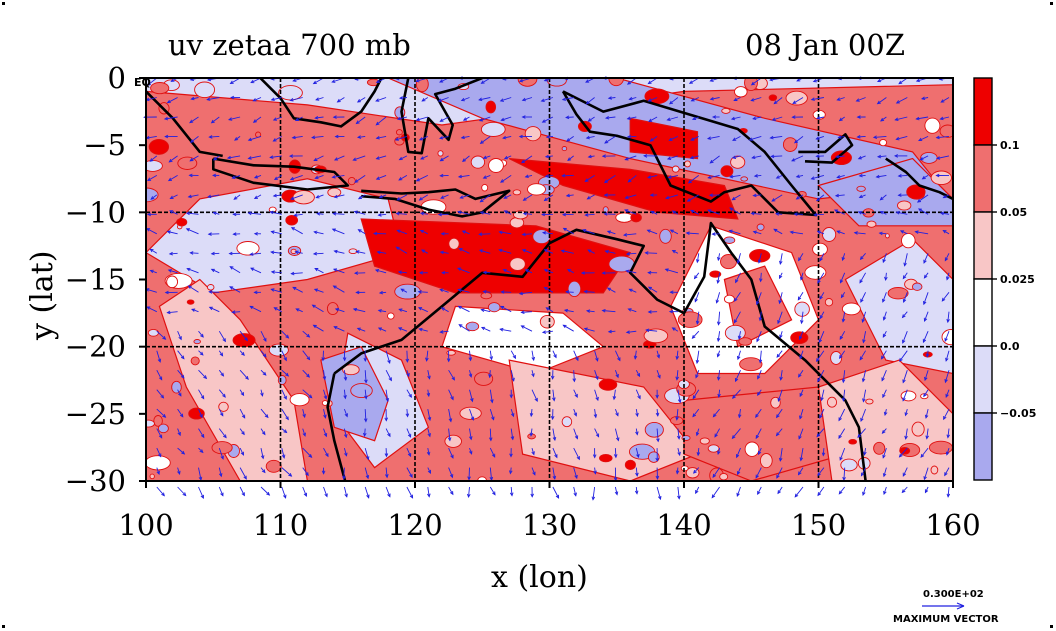  I want to click on colorbar-swatch, so click(983, 111).